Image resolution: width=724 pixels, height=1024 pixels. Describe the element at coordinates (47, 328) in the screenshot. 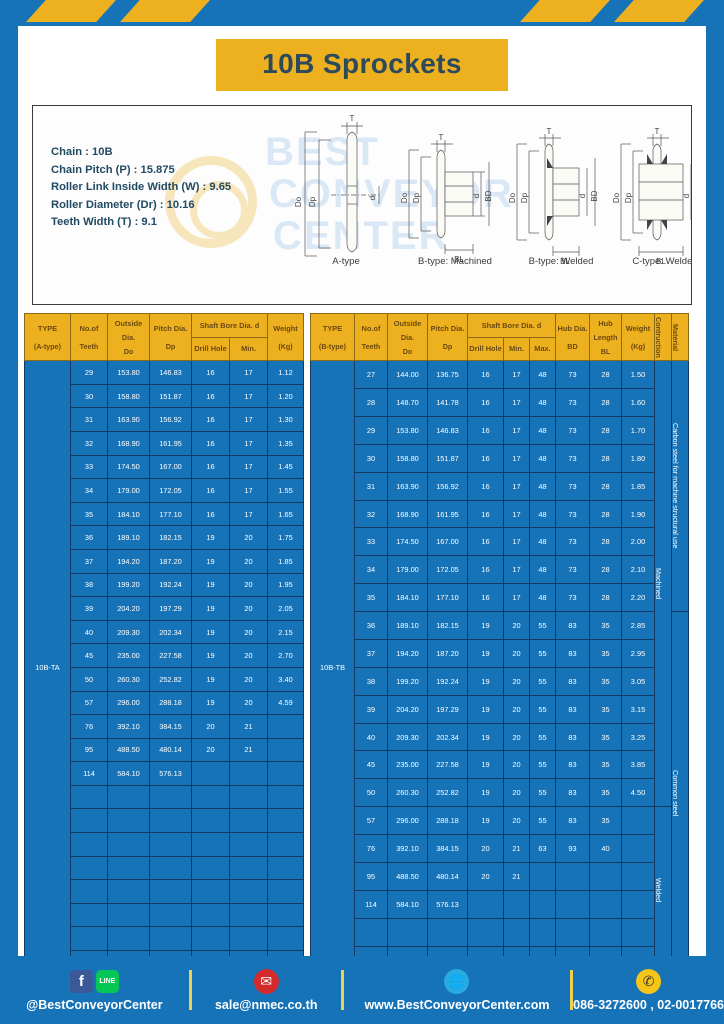

I see `th-a-type-main: TYPE` at that location.